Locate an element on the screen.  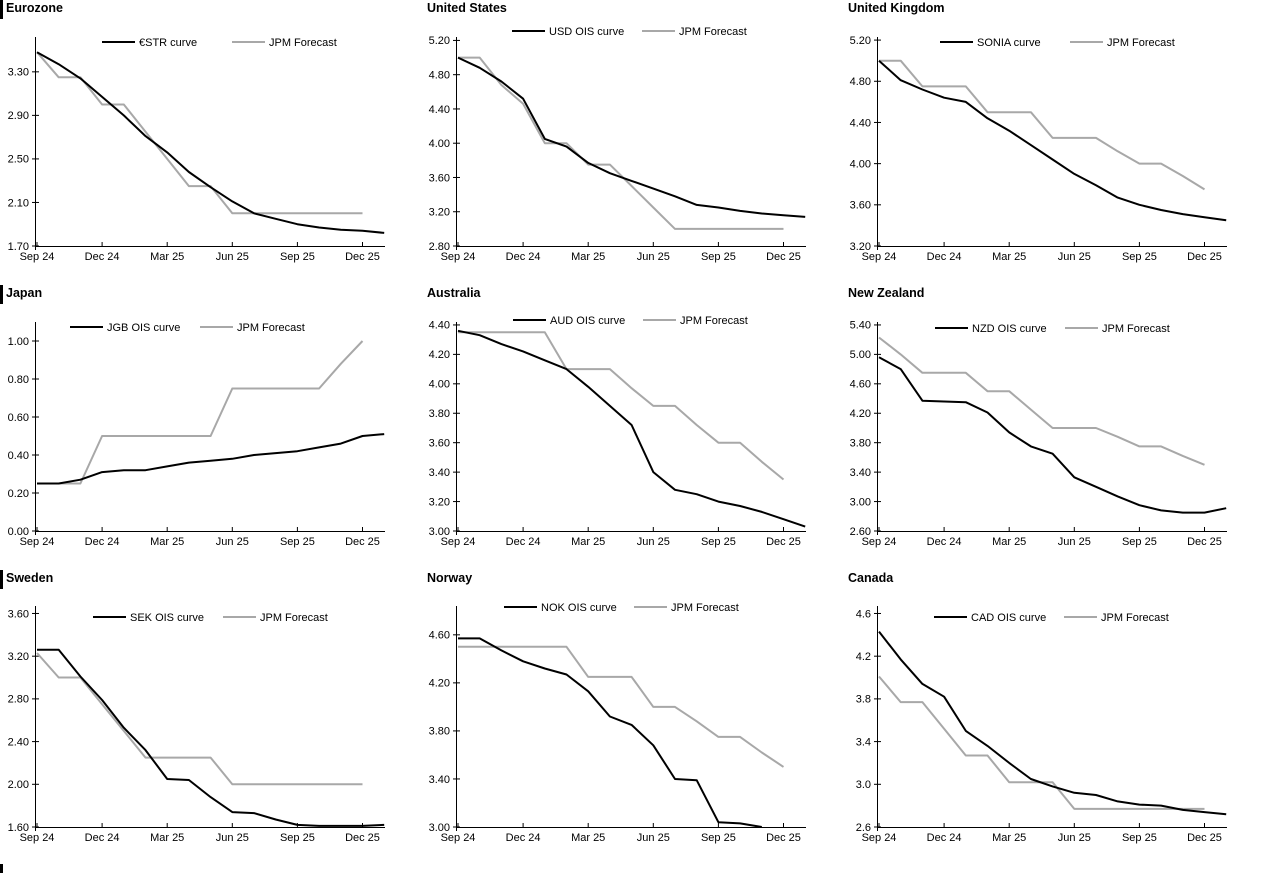
y-tick-label: 3.8 is located at coordinates (863, 700).